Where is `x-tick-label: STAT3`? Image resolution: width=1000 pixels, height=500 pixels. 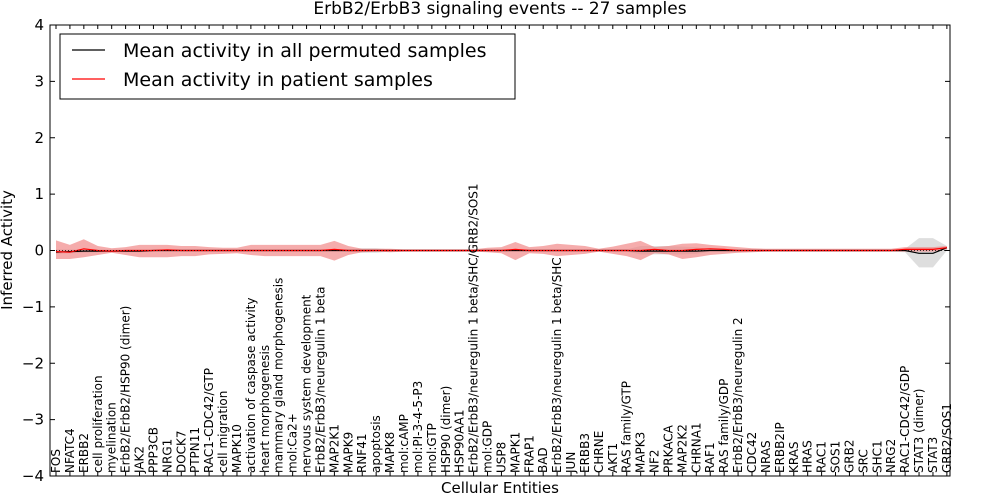
x-tick-label: STAT3 is located at coordinates (933, 455).